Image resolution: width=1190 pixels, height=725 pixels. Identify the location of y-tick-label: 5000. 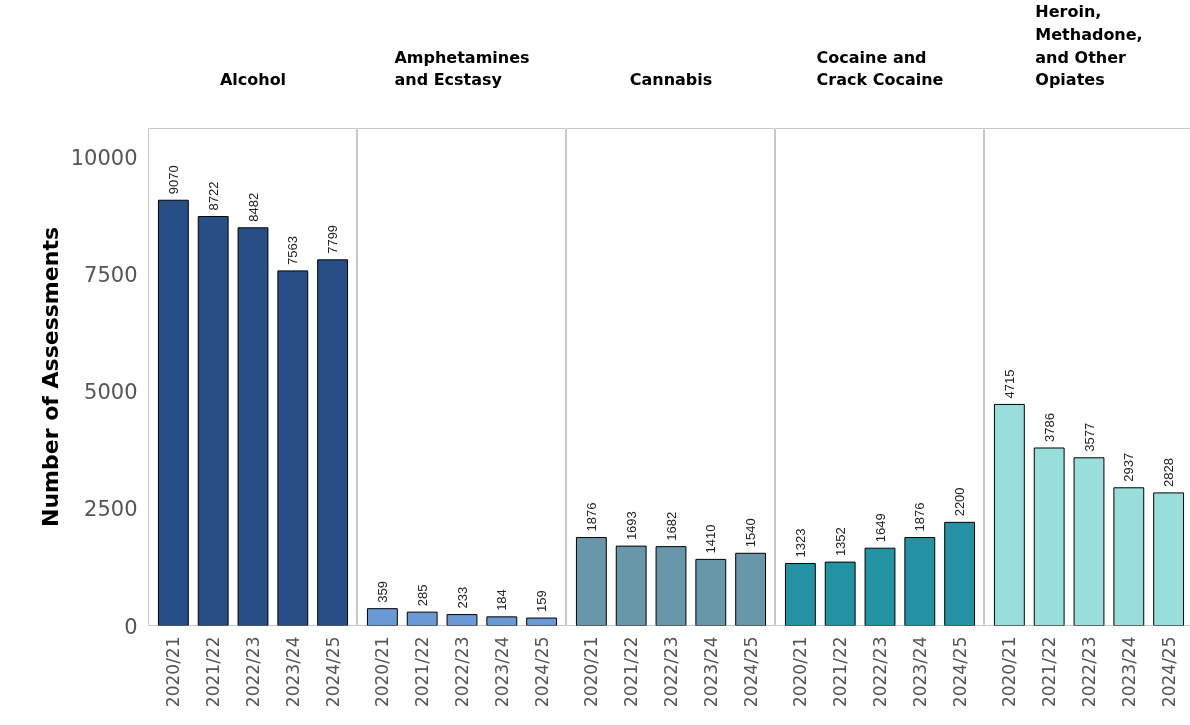
(111, 392).